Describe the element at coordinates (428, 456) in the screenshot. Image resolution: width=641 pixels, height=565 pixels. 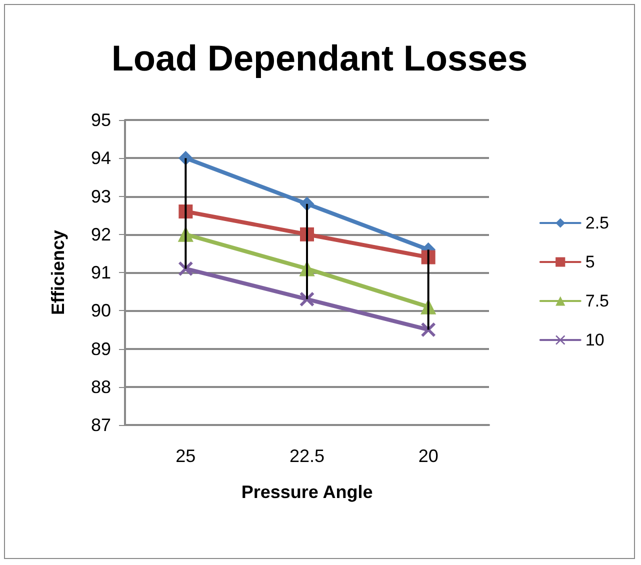
I see `x-tick-label: 20` at that location.